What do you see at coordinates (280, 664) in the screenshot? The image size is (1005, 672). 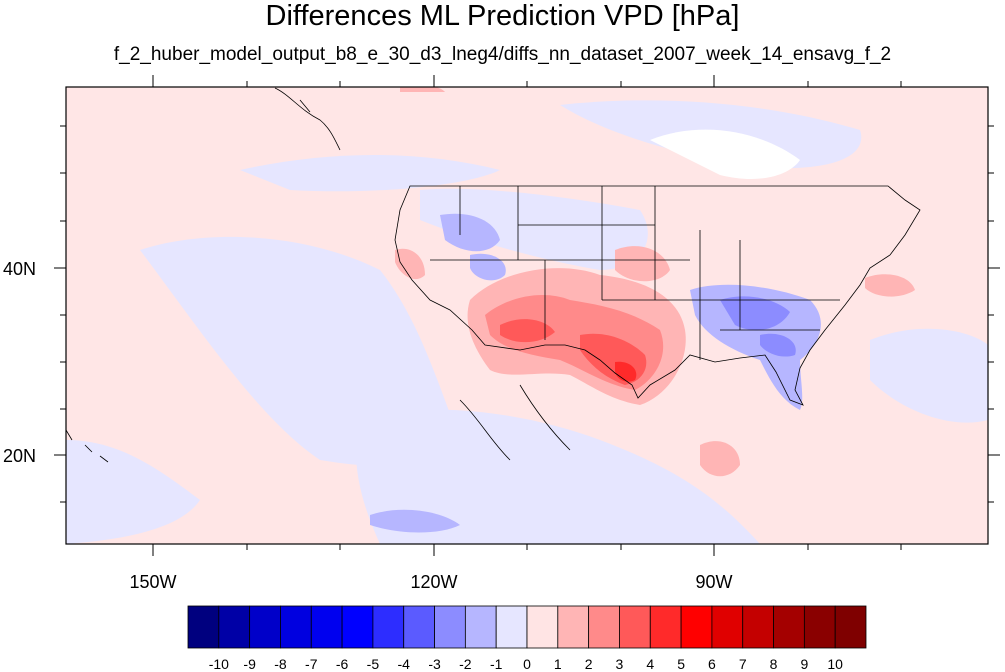 I see `colorbar-tick-label: -8` at bounding box center [280, 664].